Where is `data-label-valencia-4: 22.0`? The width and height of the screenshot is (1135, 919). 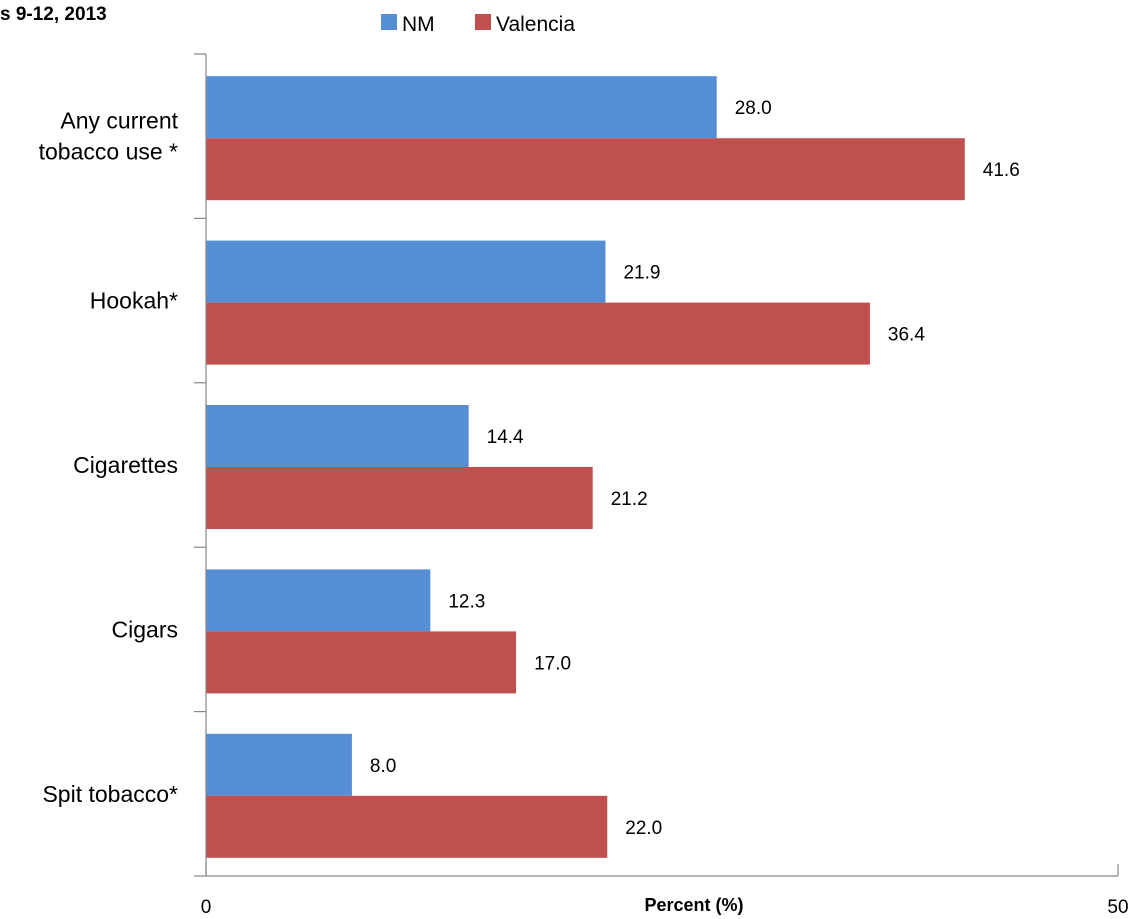
data-label-valencia-4: 22.0 is located at coordinates (643, 828).